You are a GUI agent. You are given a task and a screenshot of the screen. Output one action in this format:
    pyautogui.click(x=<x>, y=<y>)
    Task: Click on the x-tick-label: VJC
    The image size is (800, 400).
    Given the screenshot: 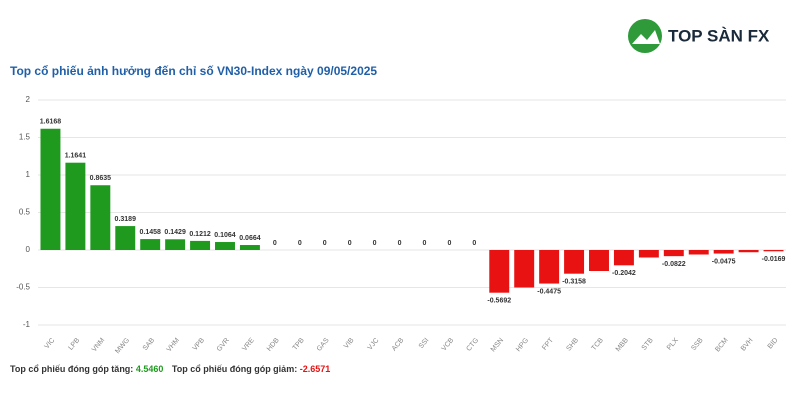 What is the action you would take?
    pyautogui.click(x=374, y=344)
    